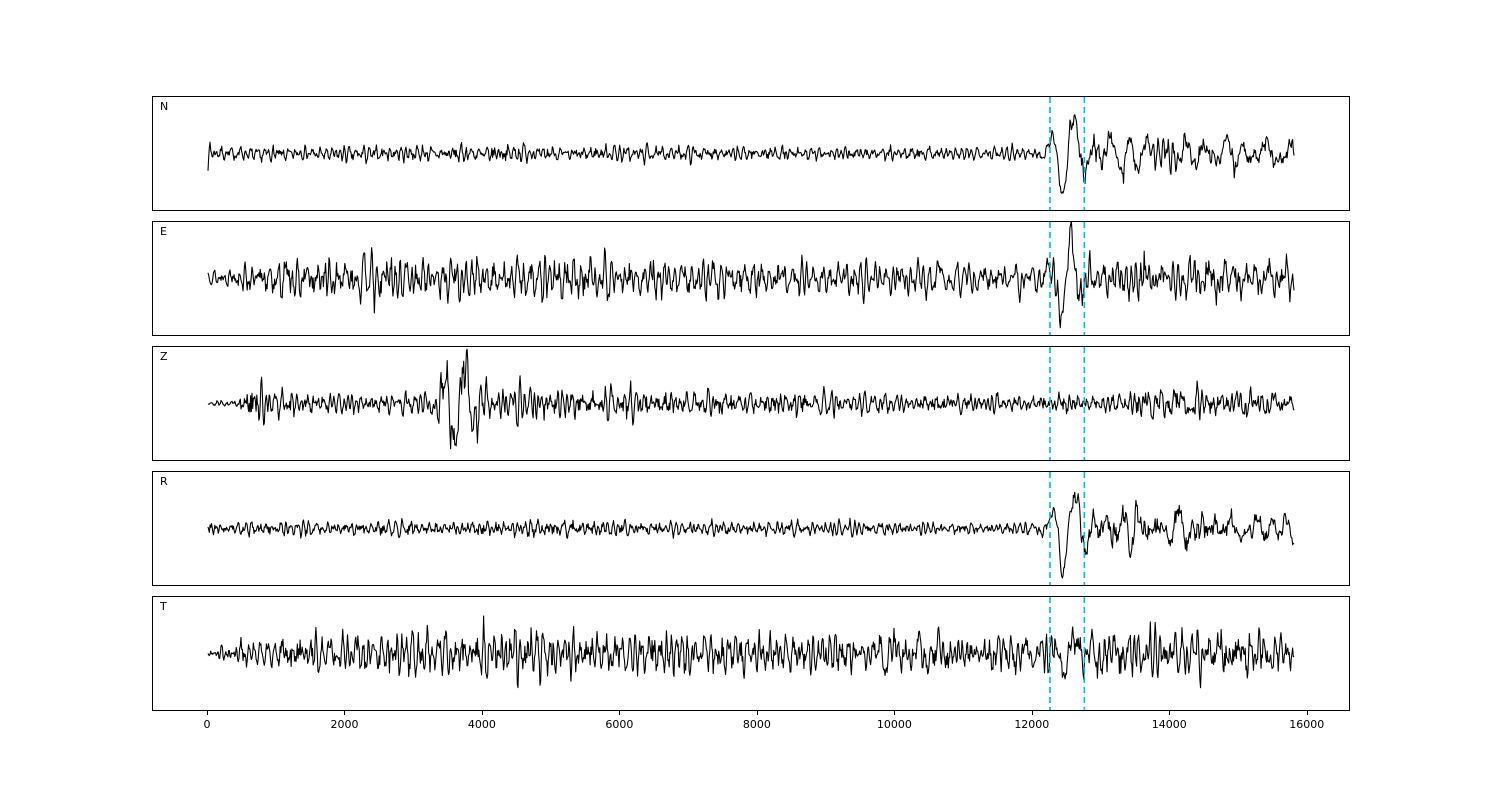 This screenshot has width=1500, height=800. What do you see at coordinates (756, 724) in the screenshot?
I see `x-tick-label: 8000` at bounding box center [756, 724].